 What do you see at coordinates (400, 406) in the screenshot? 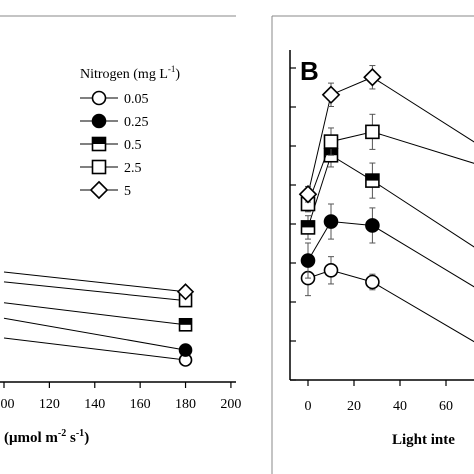
I see `panel-b-x-tick-label: 40` at bounding box center [400, 406].